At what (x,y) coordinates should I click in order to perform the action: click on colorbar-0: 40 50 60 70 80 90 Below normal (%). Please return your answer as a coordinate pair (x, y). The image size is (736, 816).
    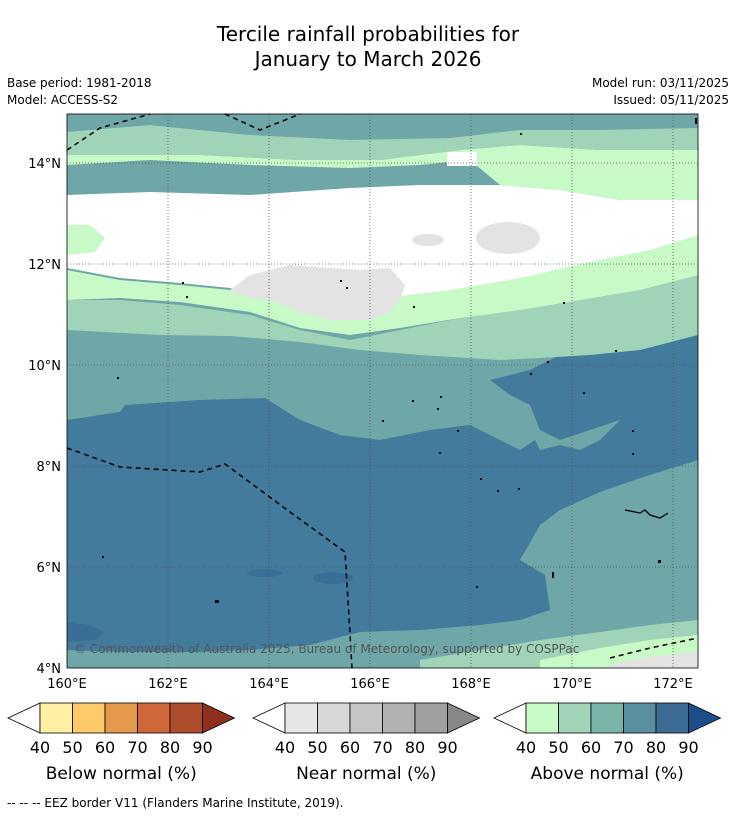
    Looking at the image, I should click on (121, 743).